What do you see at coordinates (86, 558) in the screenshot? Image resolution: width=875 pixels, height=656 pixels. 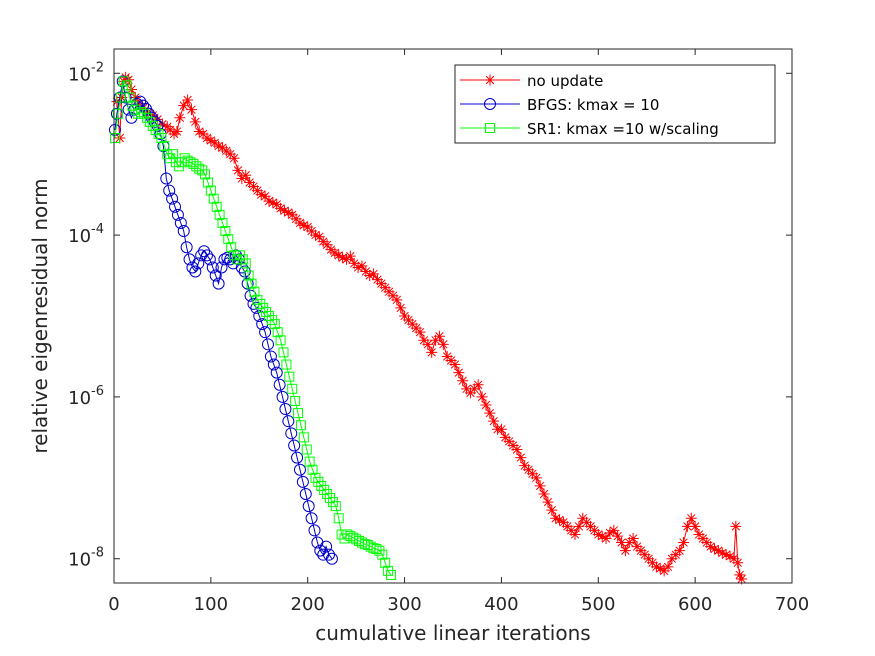 I see `y-tick-label: 10⁻⁸` at bounding box center [86, 558].